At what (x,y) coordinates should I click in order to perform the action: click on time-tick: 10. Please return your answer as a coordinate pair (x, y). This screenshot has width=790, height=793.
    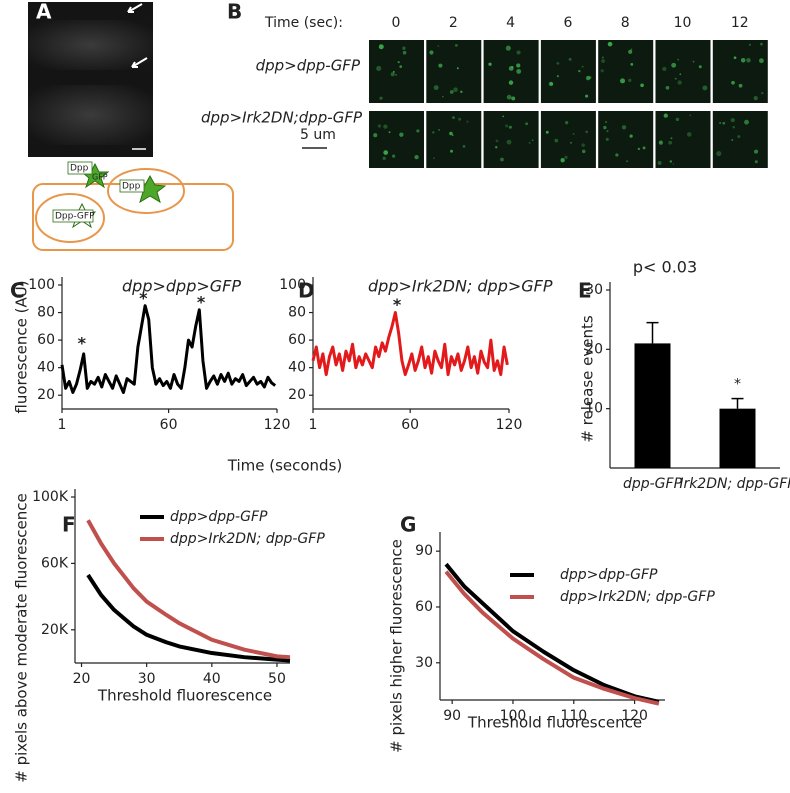
    Looking at the image, I should click on (683, 23).